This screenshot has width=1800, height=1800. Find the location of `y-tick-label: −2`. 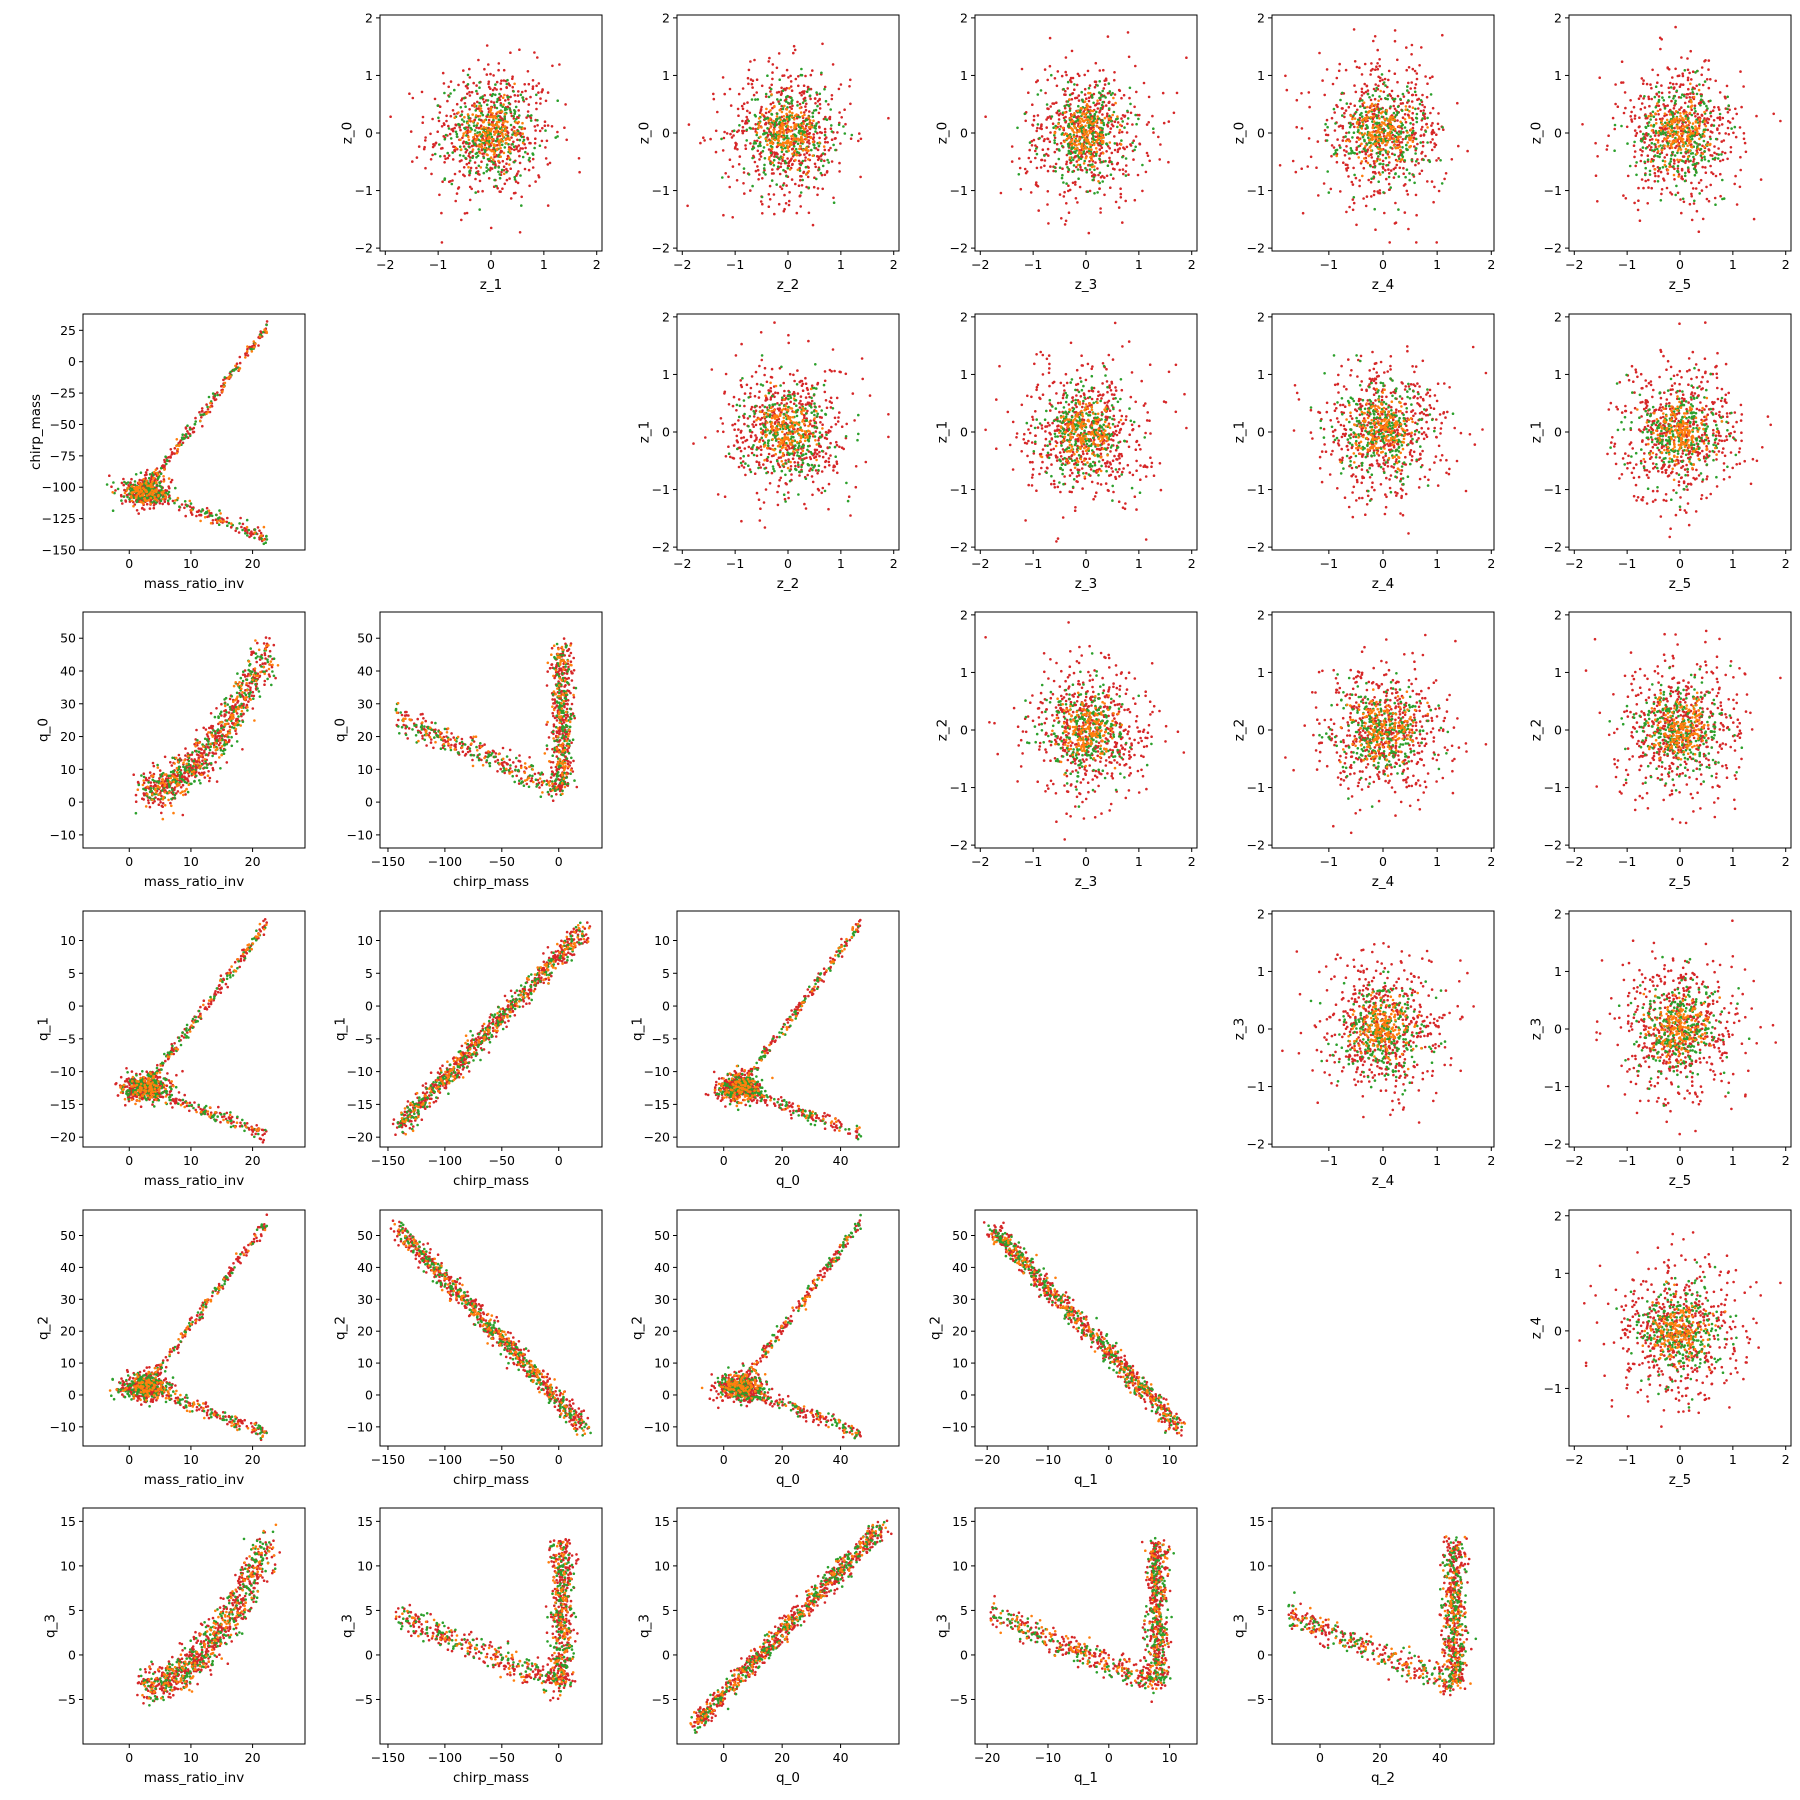

y-tick-label: −2 is located at coordinates (364, 248).